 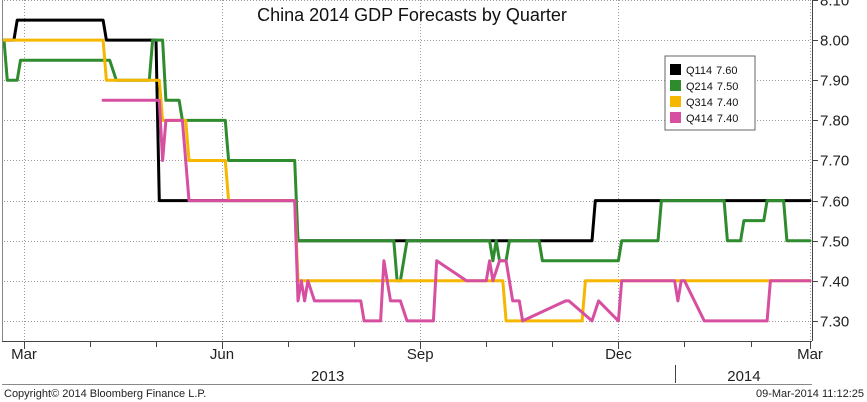 What do you see at coordinates (712, 103) in the screenshot?
I see `legend-label: Q314 7.40` at bounding box center [712, 103].